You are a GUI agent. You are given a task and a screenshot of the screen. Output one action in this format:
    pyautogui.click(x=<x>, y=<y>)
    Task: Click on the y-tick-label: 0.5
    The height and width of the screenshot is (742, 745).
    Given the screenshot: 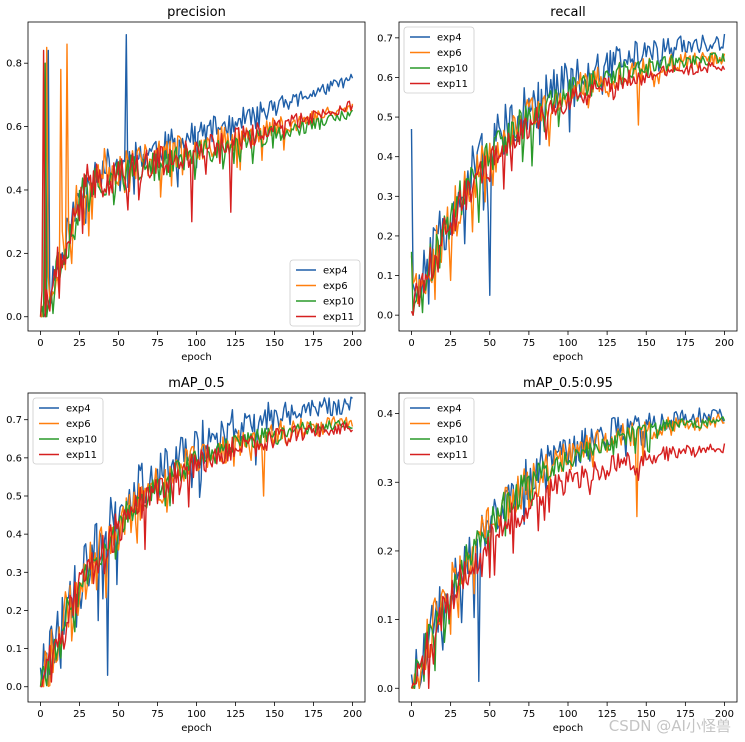 What is the action you would take?
    pyautogui.click(x=385, y=118)
    